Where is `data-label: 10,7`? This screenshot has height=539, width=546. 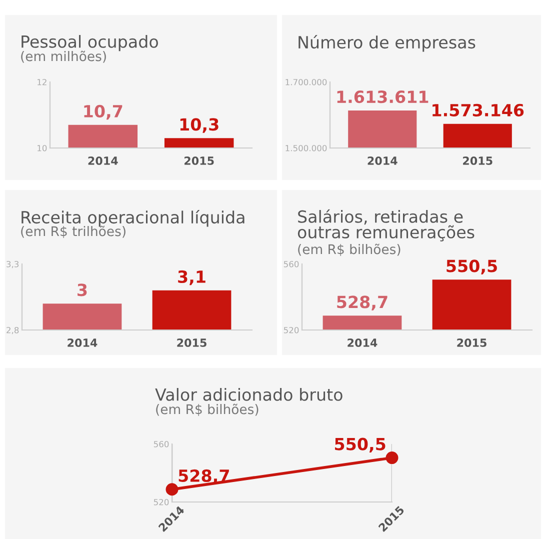
data-label: 10,7 is located at coordinates (103, 112).